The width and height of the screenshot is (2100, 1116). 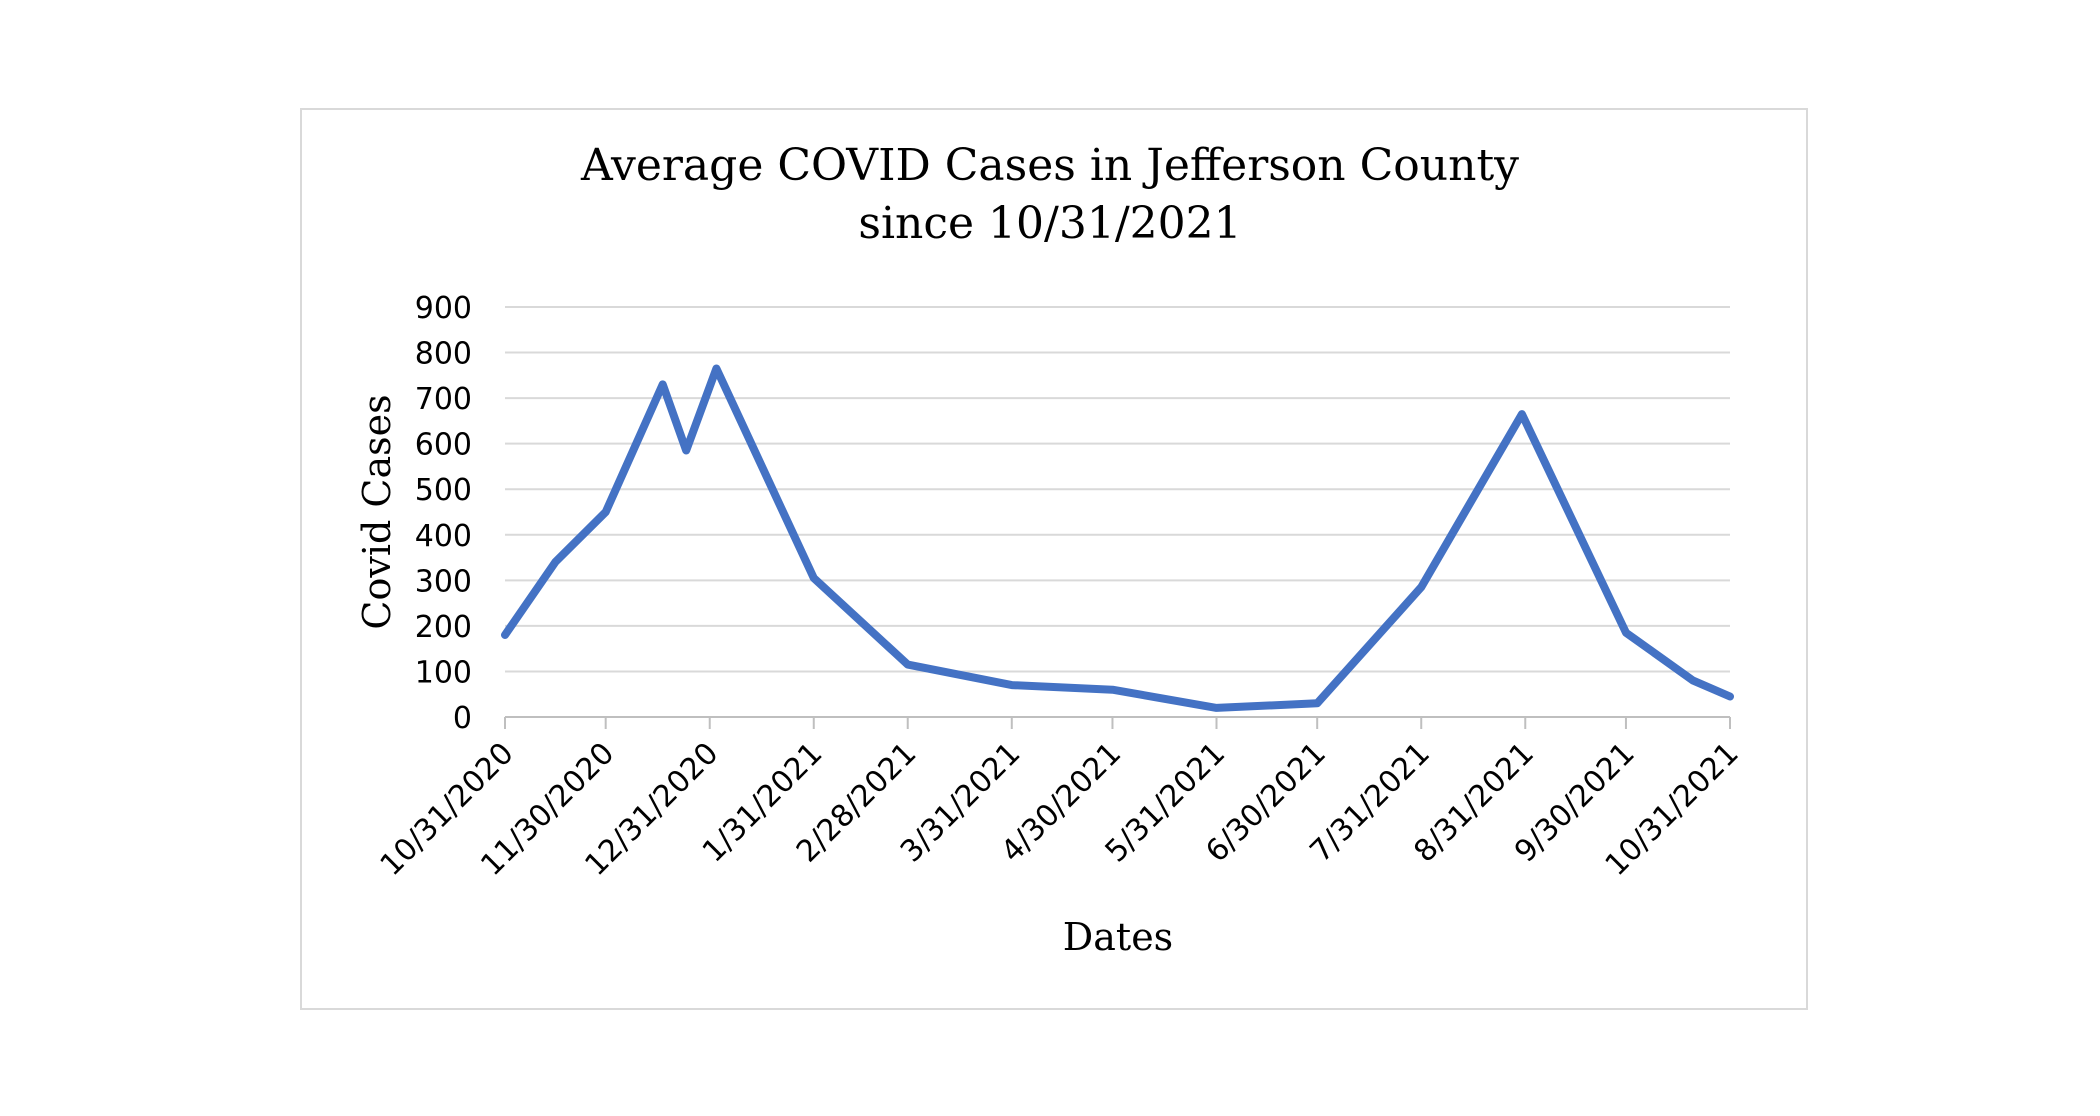 I want to click on x-axis, so click(x=1117, y=722).